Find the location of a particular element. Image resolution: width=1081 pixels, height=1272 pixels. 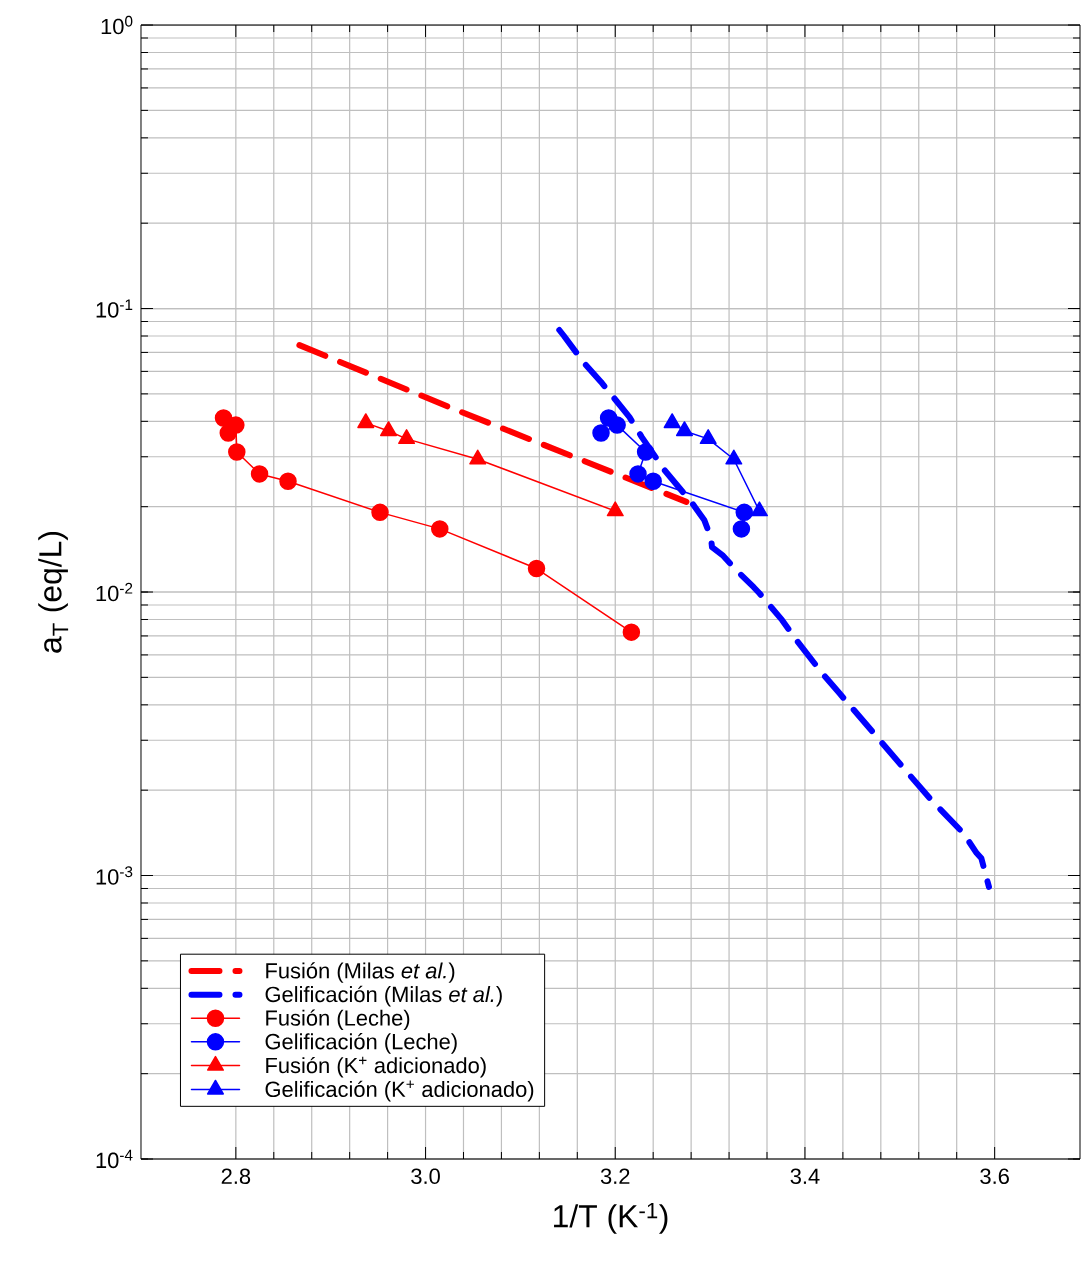

legend-label: Gelificación (K$^{+}$ adicionado) is located at coordinates (399, 1091).